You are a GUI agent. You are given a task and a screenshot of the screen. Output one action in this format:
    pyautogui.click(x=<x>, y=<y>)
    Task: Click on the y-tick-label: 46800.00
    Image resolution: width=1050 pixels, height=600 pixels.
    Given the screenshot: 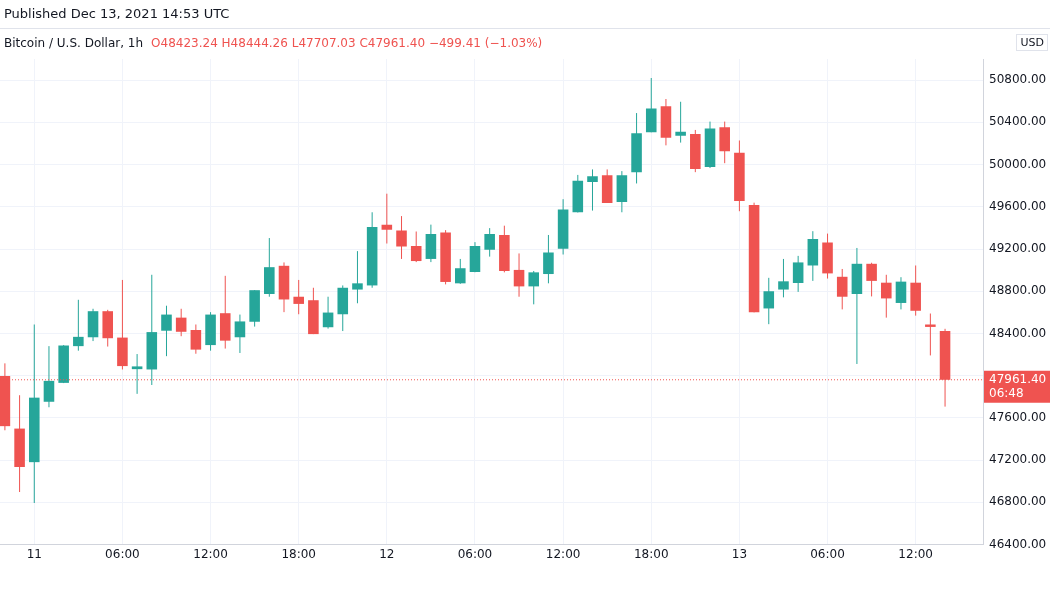 What is the action you would take?
    pyautogui.click(x=1018, y=501)
    